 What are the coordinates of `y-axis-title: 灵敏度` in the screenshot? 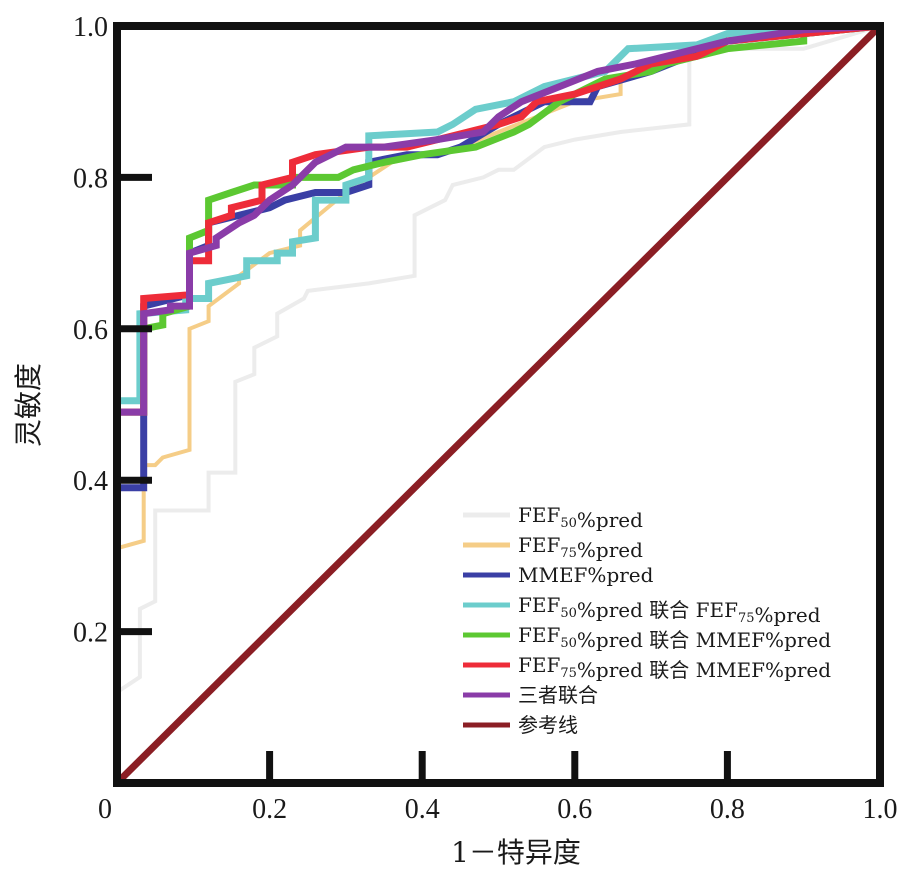 It's located at (28, 405).